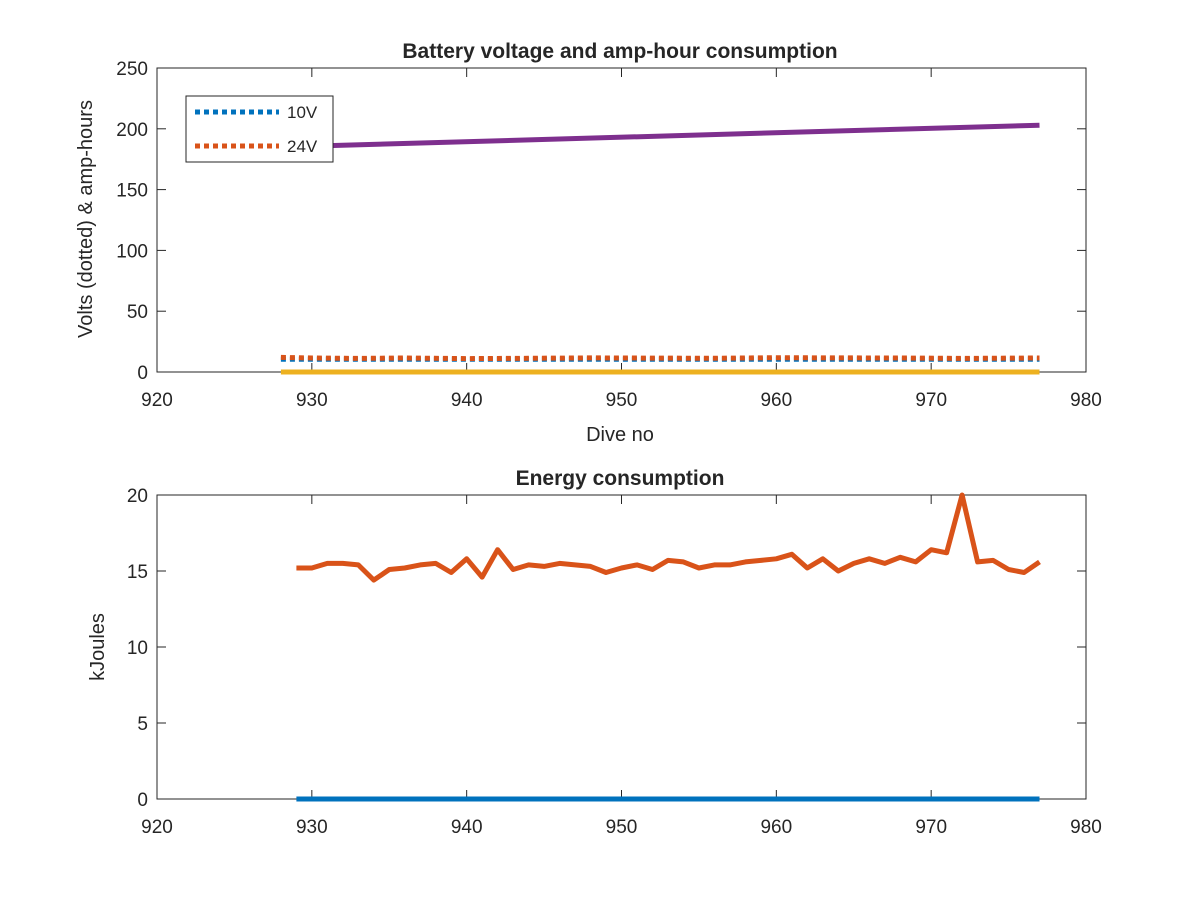 This screenshot has width=1200, height=900. I want to click on energy-y-tick-label: 10, so click(137, 648).